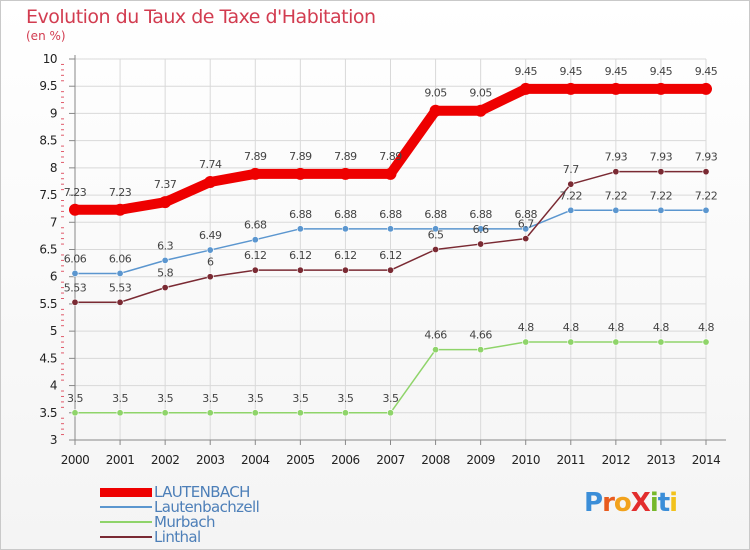 This screenshot has width=750, height=550. I want to click on y-tick-label: 8, so click(53, 168).